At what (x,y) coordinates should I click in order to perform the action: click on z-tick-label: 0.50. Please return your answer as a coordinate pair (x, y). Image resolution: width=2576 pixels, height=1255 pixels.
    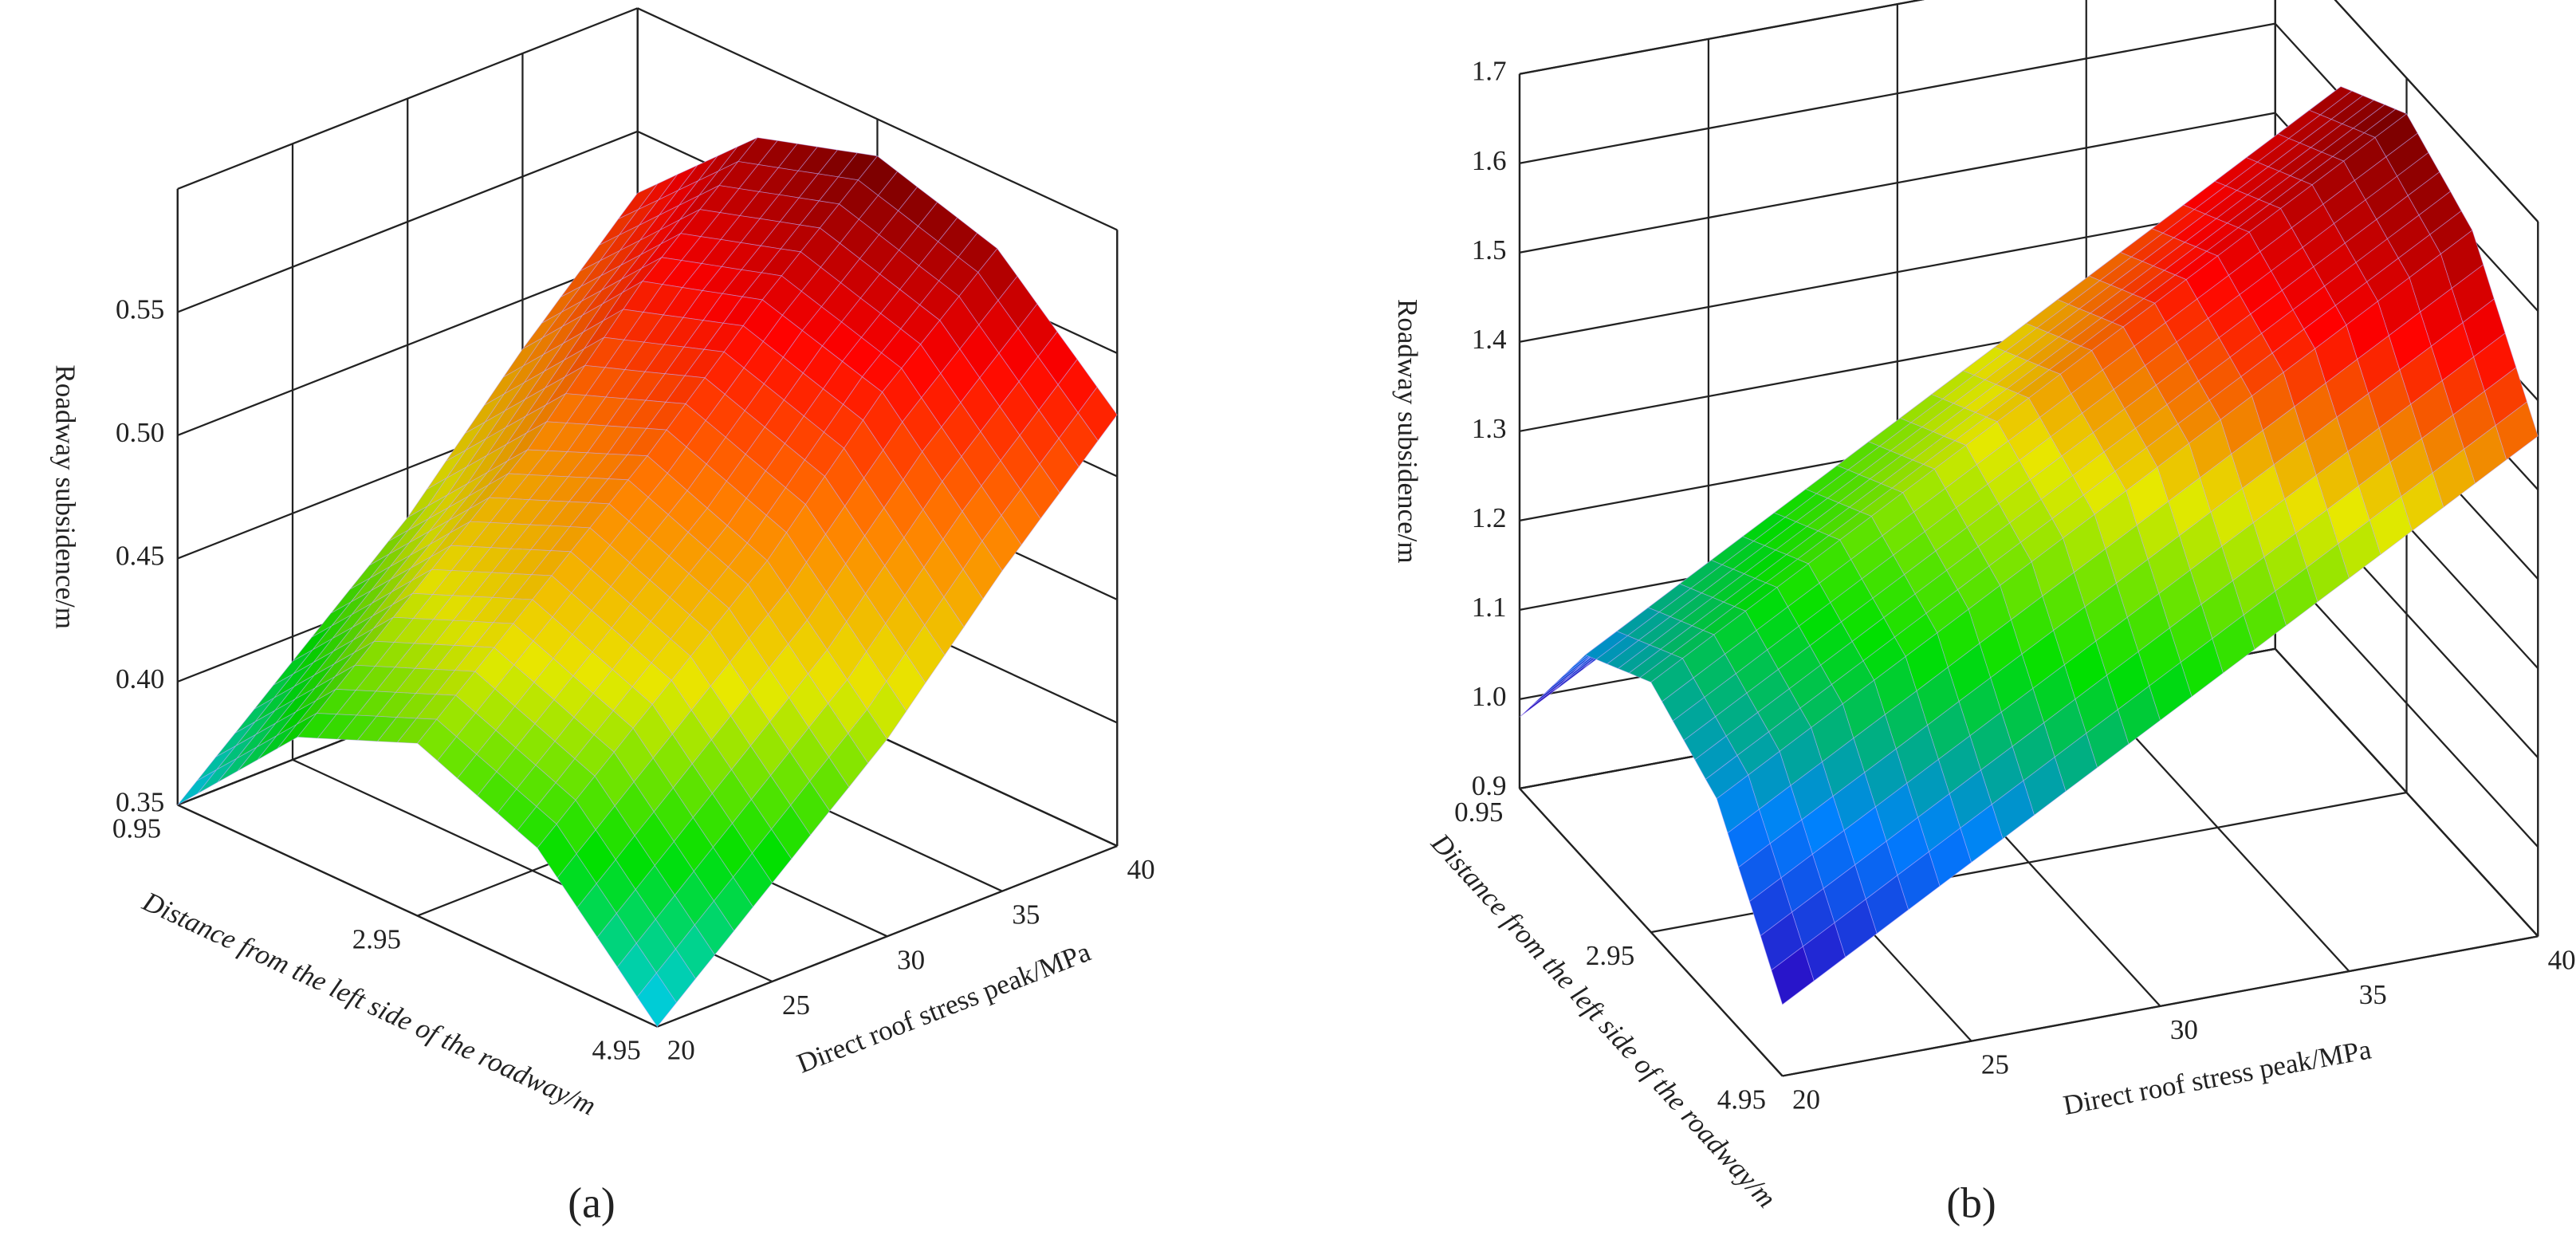
    Looking at the image, I should click on (140, 433).